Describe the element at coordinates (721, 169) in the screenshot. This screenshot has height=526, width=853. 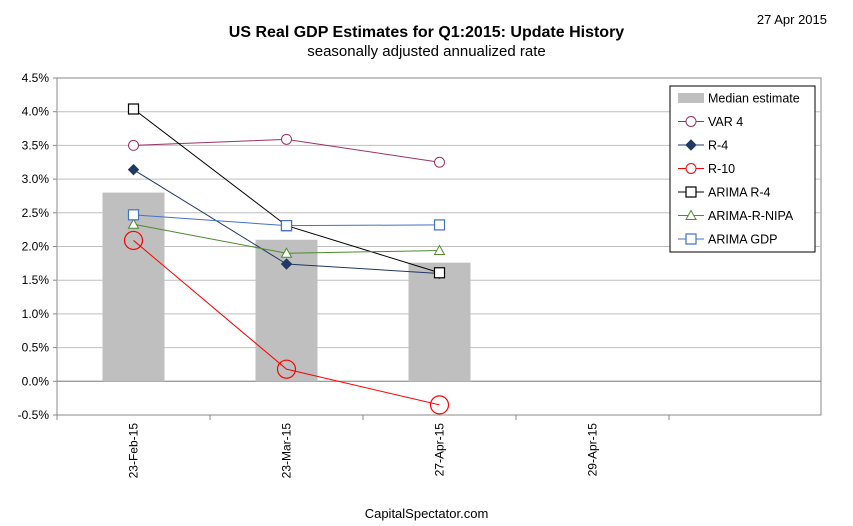
I see `legend-label-r-10: R-10` at that location.